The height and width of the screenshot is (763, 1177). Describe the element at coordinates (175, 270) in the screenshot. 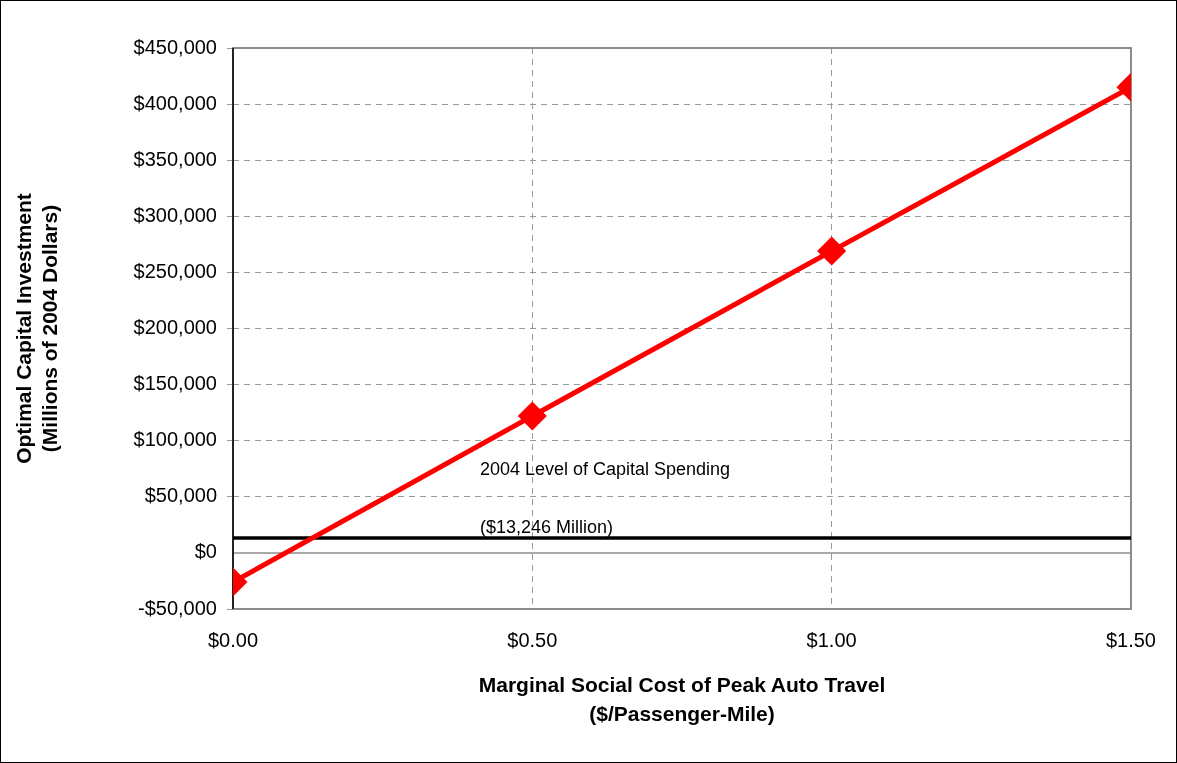

I see `y-tick-label: $250,000` at that location.